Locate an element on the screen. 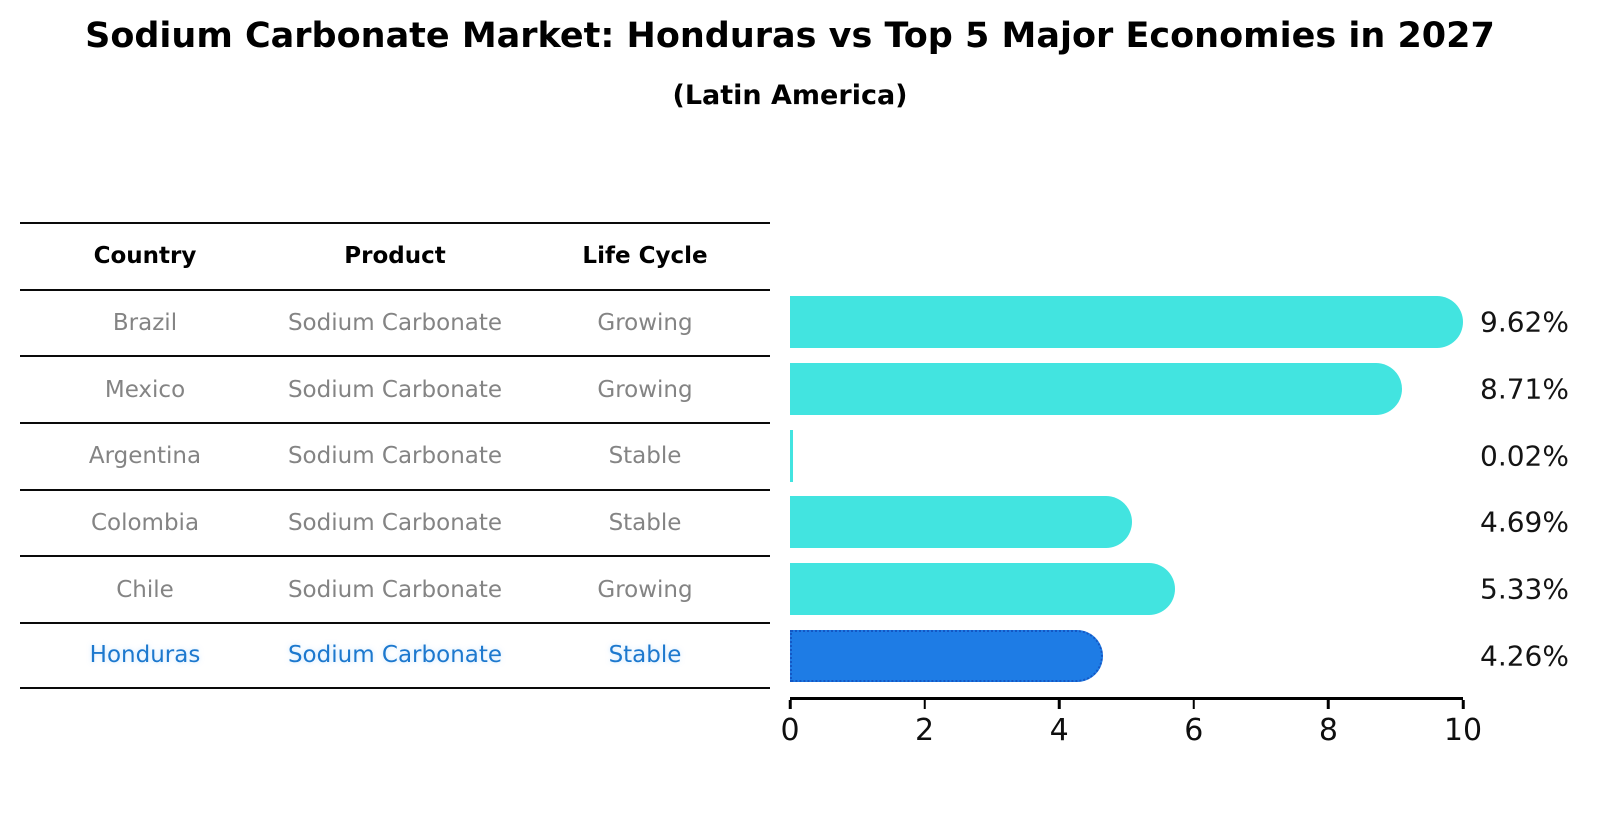 The height and width of the screenshot is (823, 1609). country-cell: Colombia is located at coordinates (145, 523).